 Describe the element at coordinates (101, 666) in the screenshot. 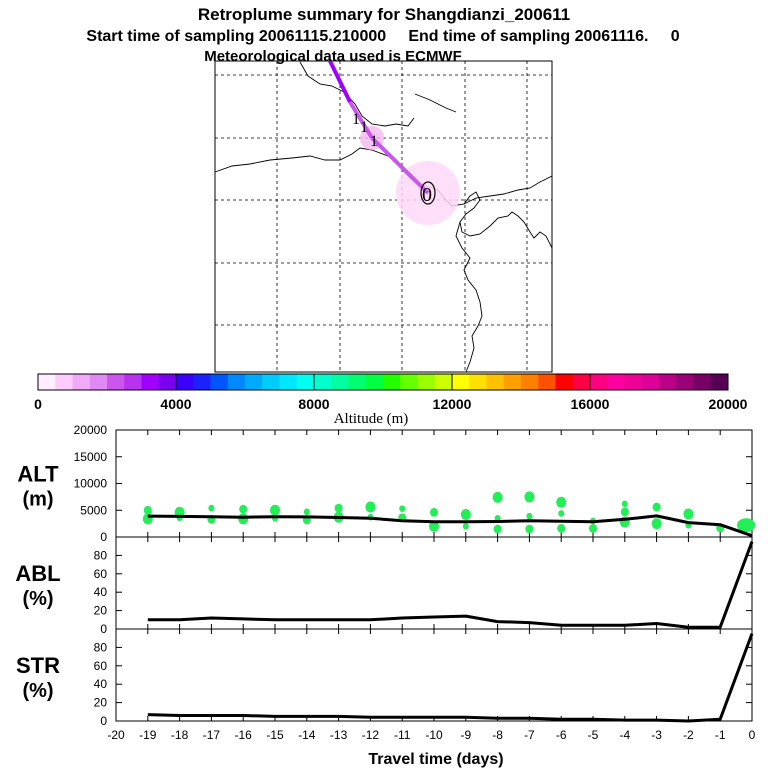

I see `y-tick-label: 60` at that location.